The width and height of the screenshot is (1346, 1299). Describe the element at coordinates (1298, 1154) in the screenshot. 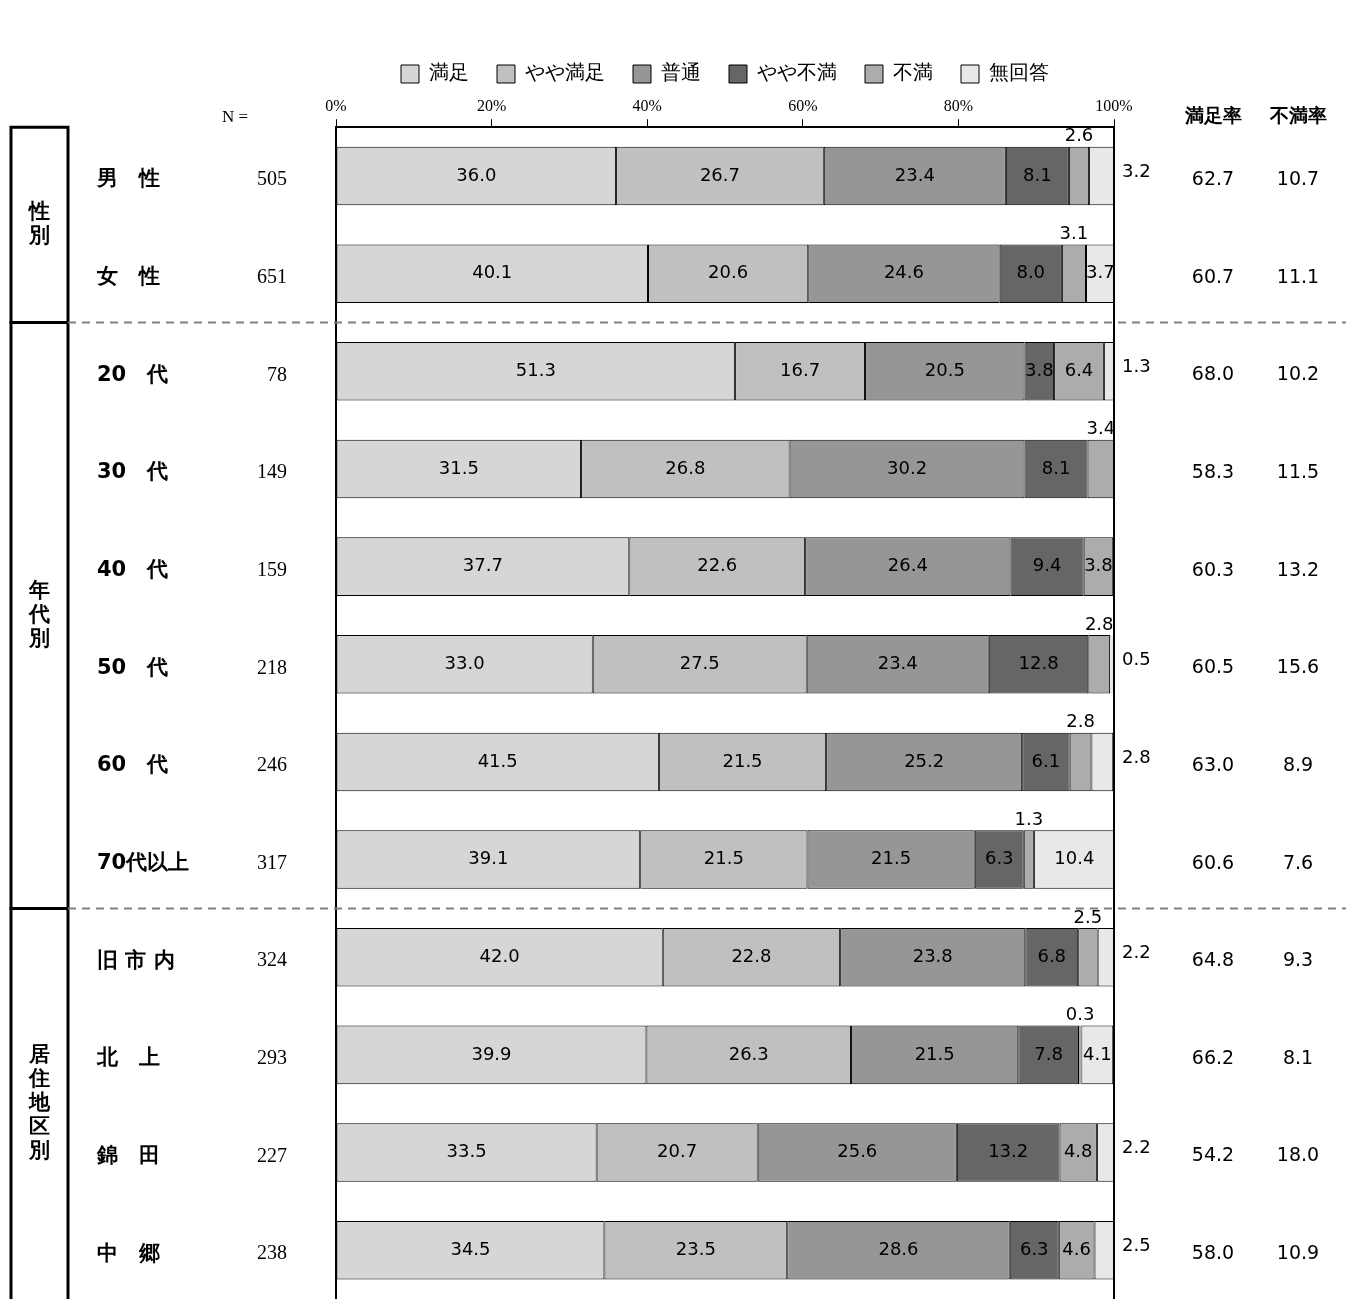

I see `text: 18.0` at that location.